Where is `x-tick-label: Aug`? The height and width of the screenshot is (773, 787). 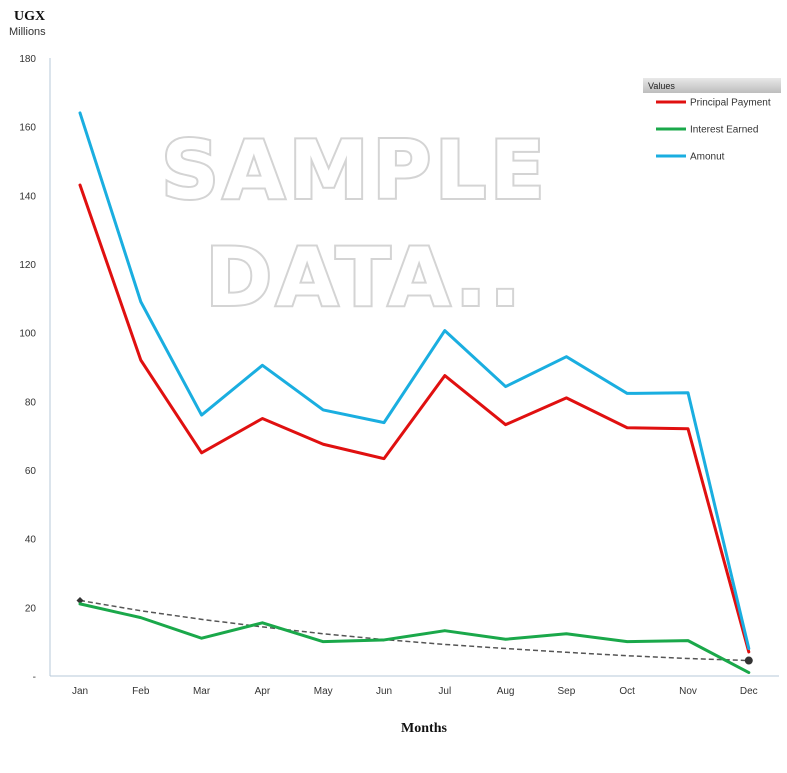 x-tick-label: Aug is located at coordinates (506, 691).